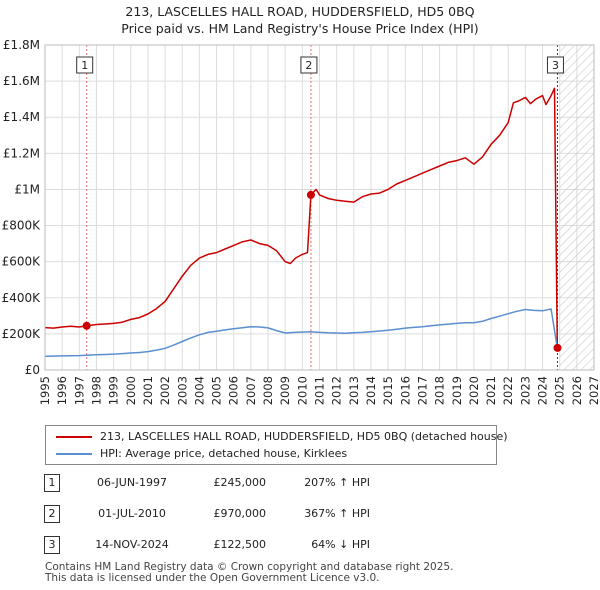 This screenshot has width=600, height=590. I want to click on x-tick-label: 2006, so click(234, 390).